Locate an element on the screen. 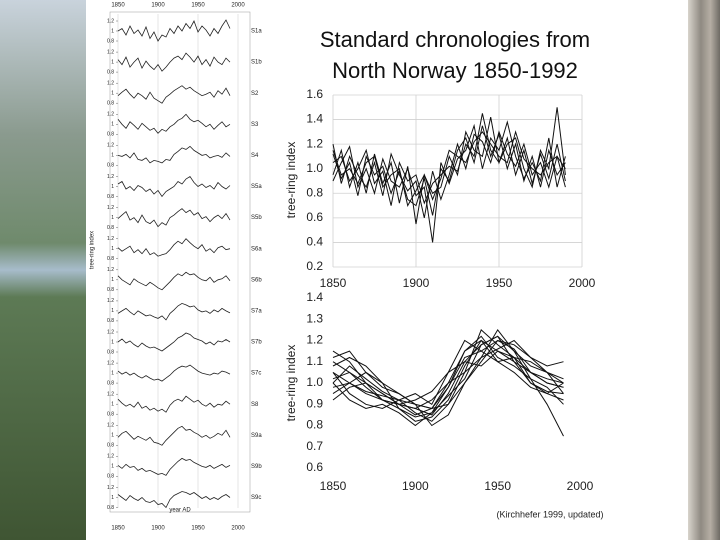 The width and height of the screenshot is (720, 540). strip-label: S9c is located at coordinates (256, 498).